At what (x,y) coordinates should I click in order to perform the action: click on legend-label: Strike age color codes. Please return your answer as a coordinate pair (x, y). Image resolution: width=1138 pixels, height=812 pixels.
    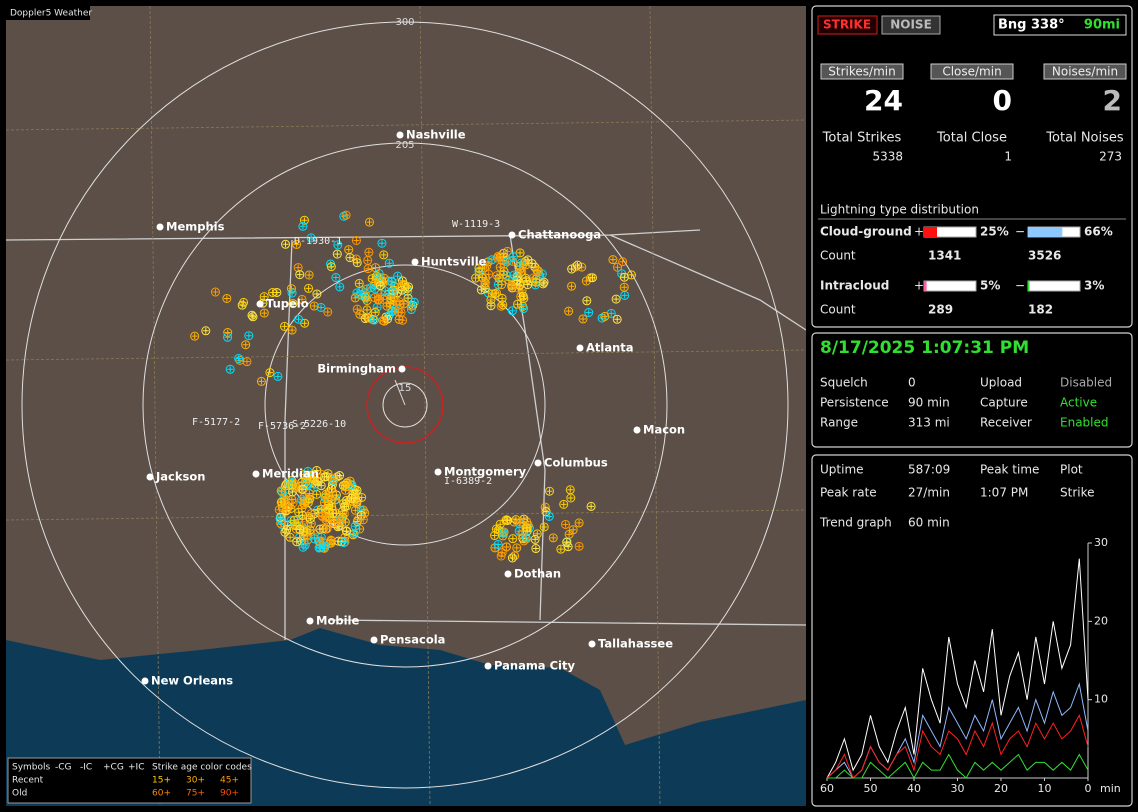
    Looking at the image, I should click on (202, 768).